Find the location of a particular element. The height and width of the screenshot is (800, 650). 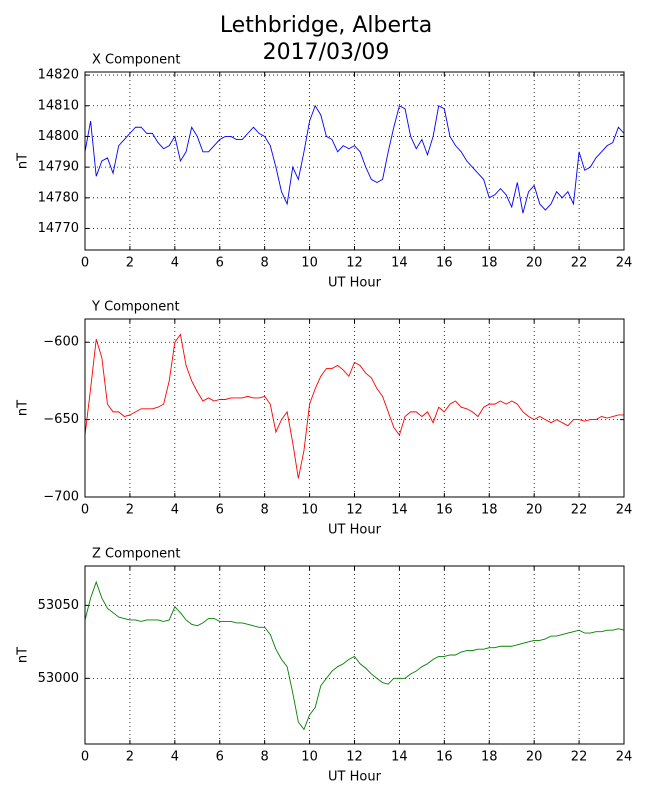

y-tick-label: 14790 is located at coordinates (58, 167).